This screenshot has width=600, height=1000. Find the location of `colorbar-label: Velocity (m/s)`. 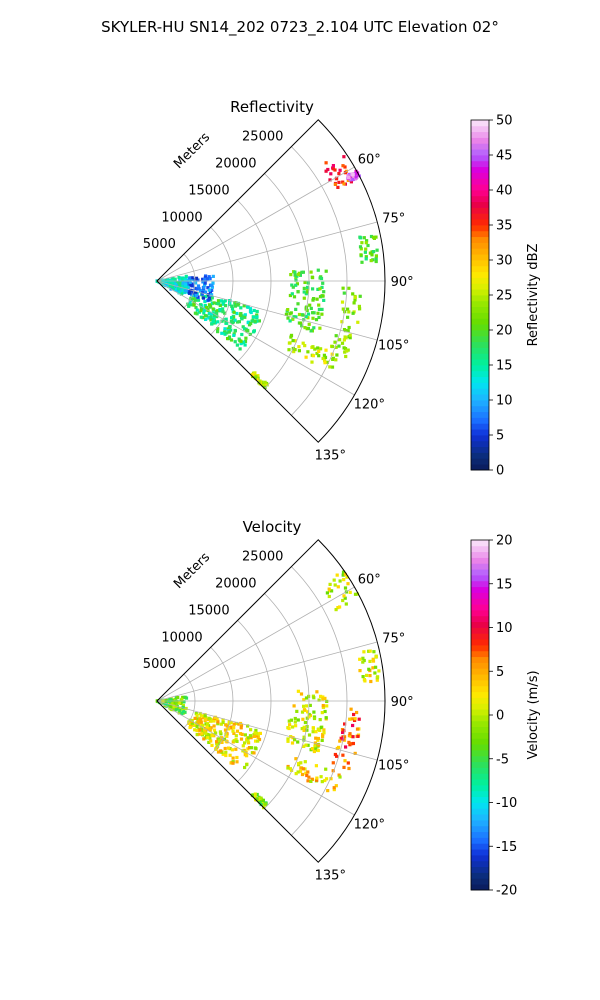

colorbar-label: Velocity (m/s) is located at coordinates (533, 714).